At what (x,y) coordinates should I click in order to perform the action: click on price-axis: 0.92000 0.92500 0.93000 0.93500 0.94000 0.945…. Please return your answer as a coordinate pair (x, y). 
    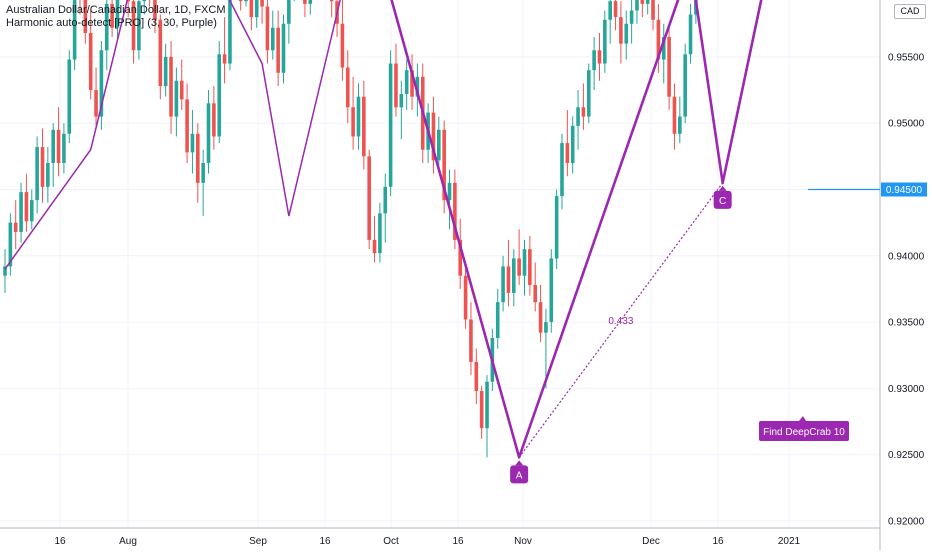
    Looking at the image, I should click on (906, 289).